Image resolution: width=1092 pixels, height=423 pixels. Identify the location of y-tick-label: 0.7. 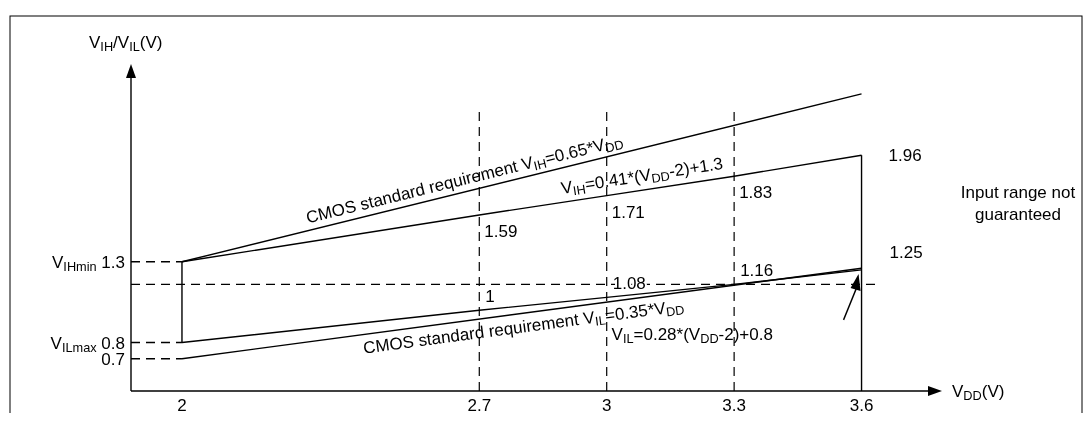
(113, 359).